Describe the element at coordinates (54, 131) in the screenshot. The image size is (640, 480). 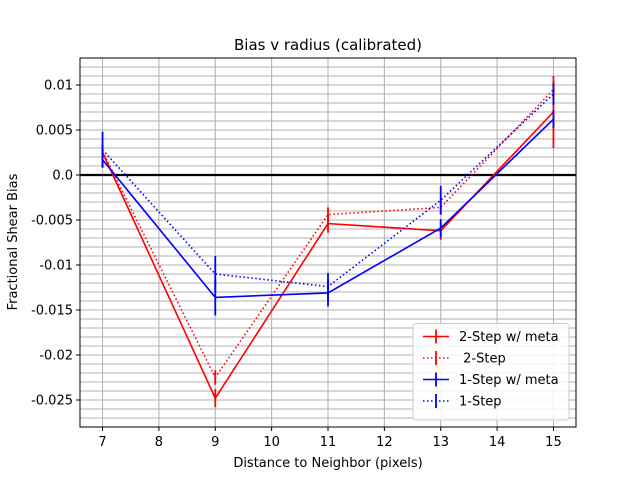
I see `y-tick-label: 0.005` at that location.